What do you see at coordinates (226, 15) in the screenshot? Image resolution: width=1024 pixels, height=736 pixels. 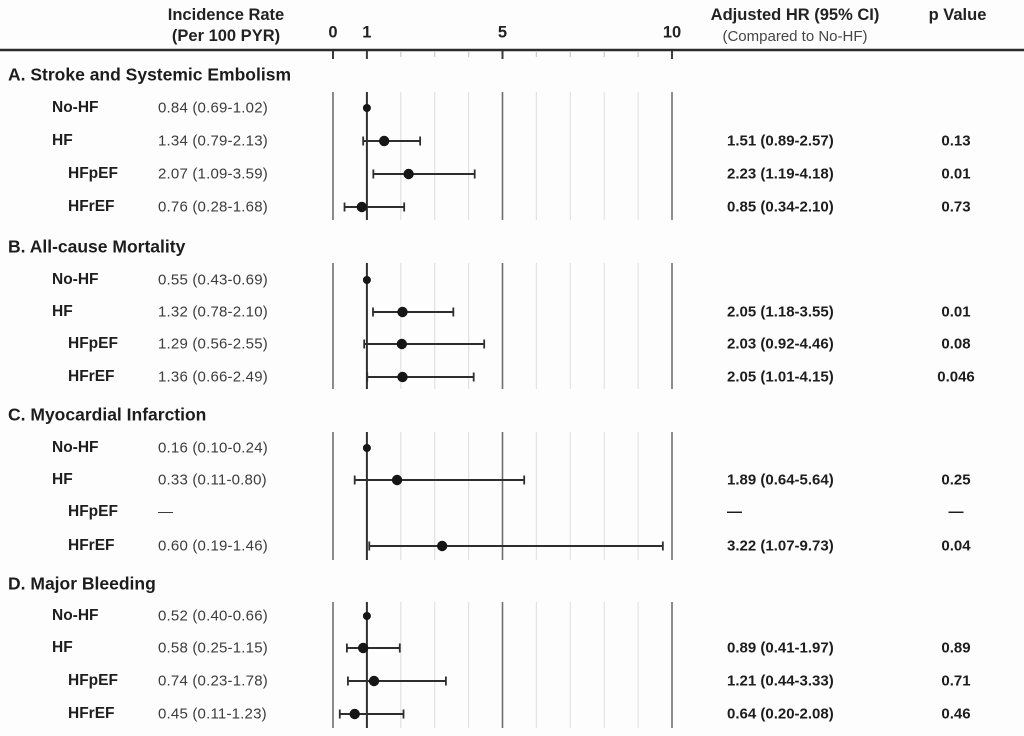 I see `incidence-header-title: Incidence Rate` at bounding box center [226, 15].